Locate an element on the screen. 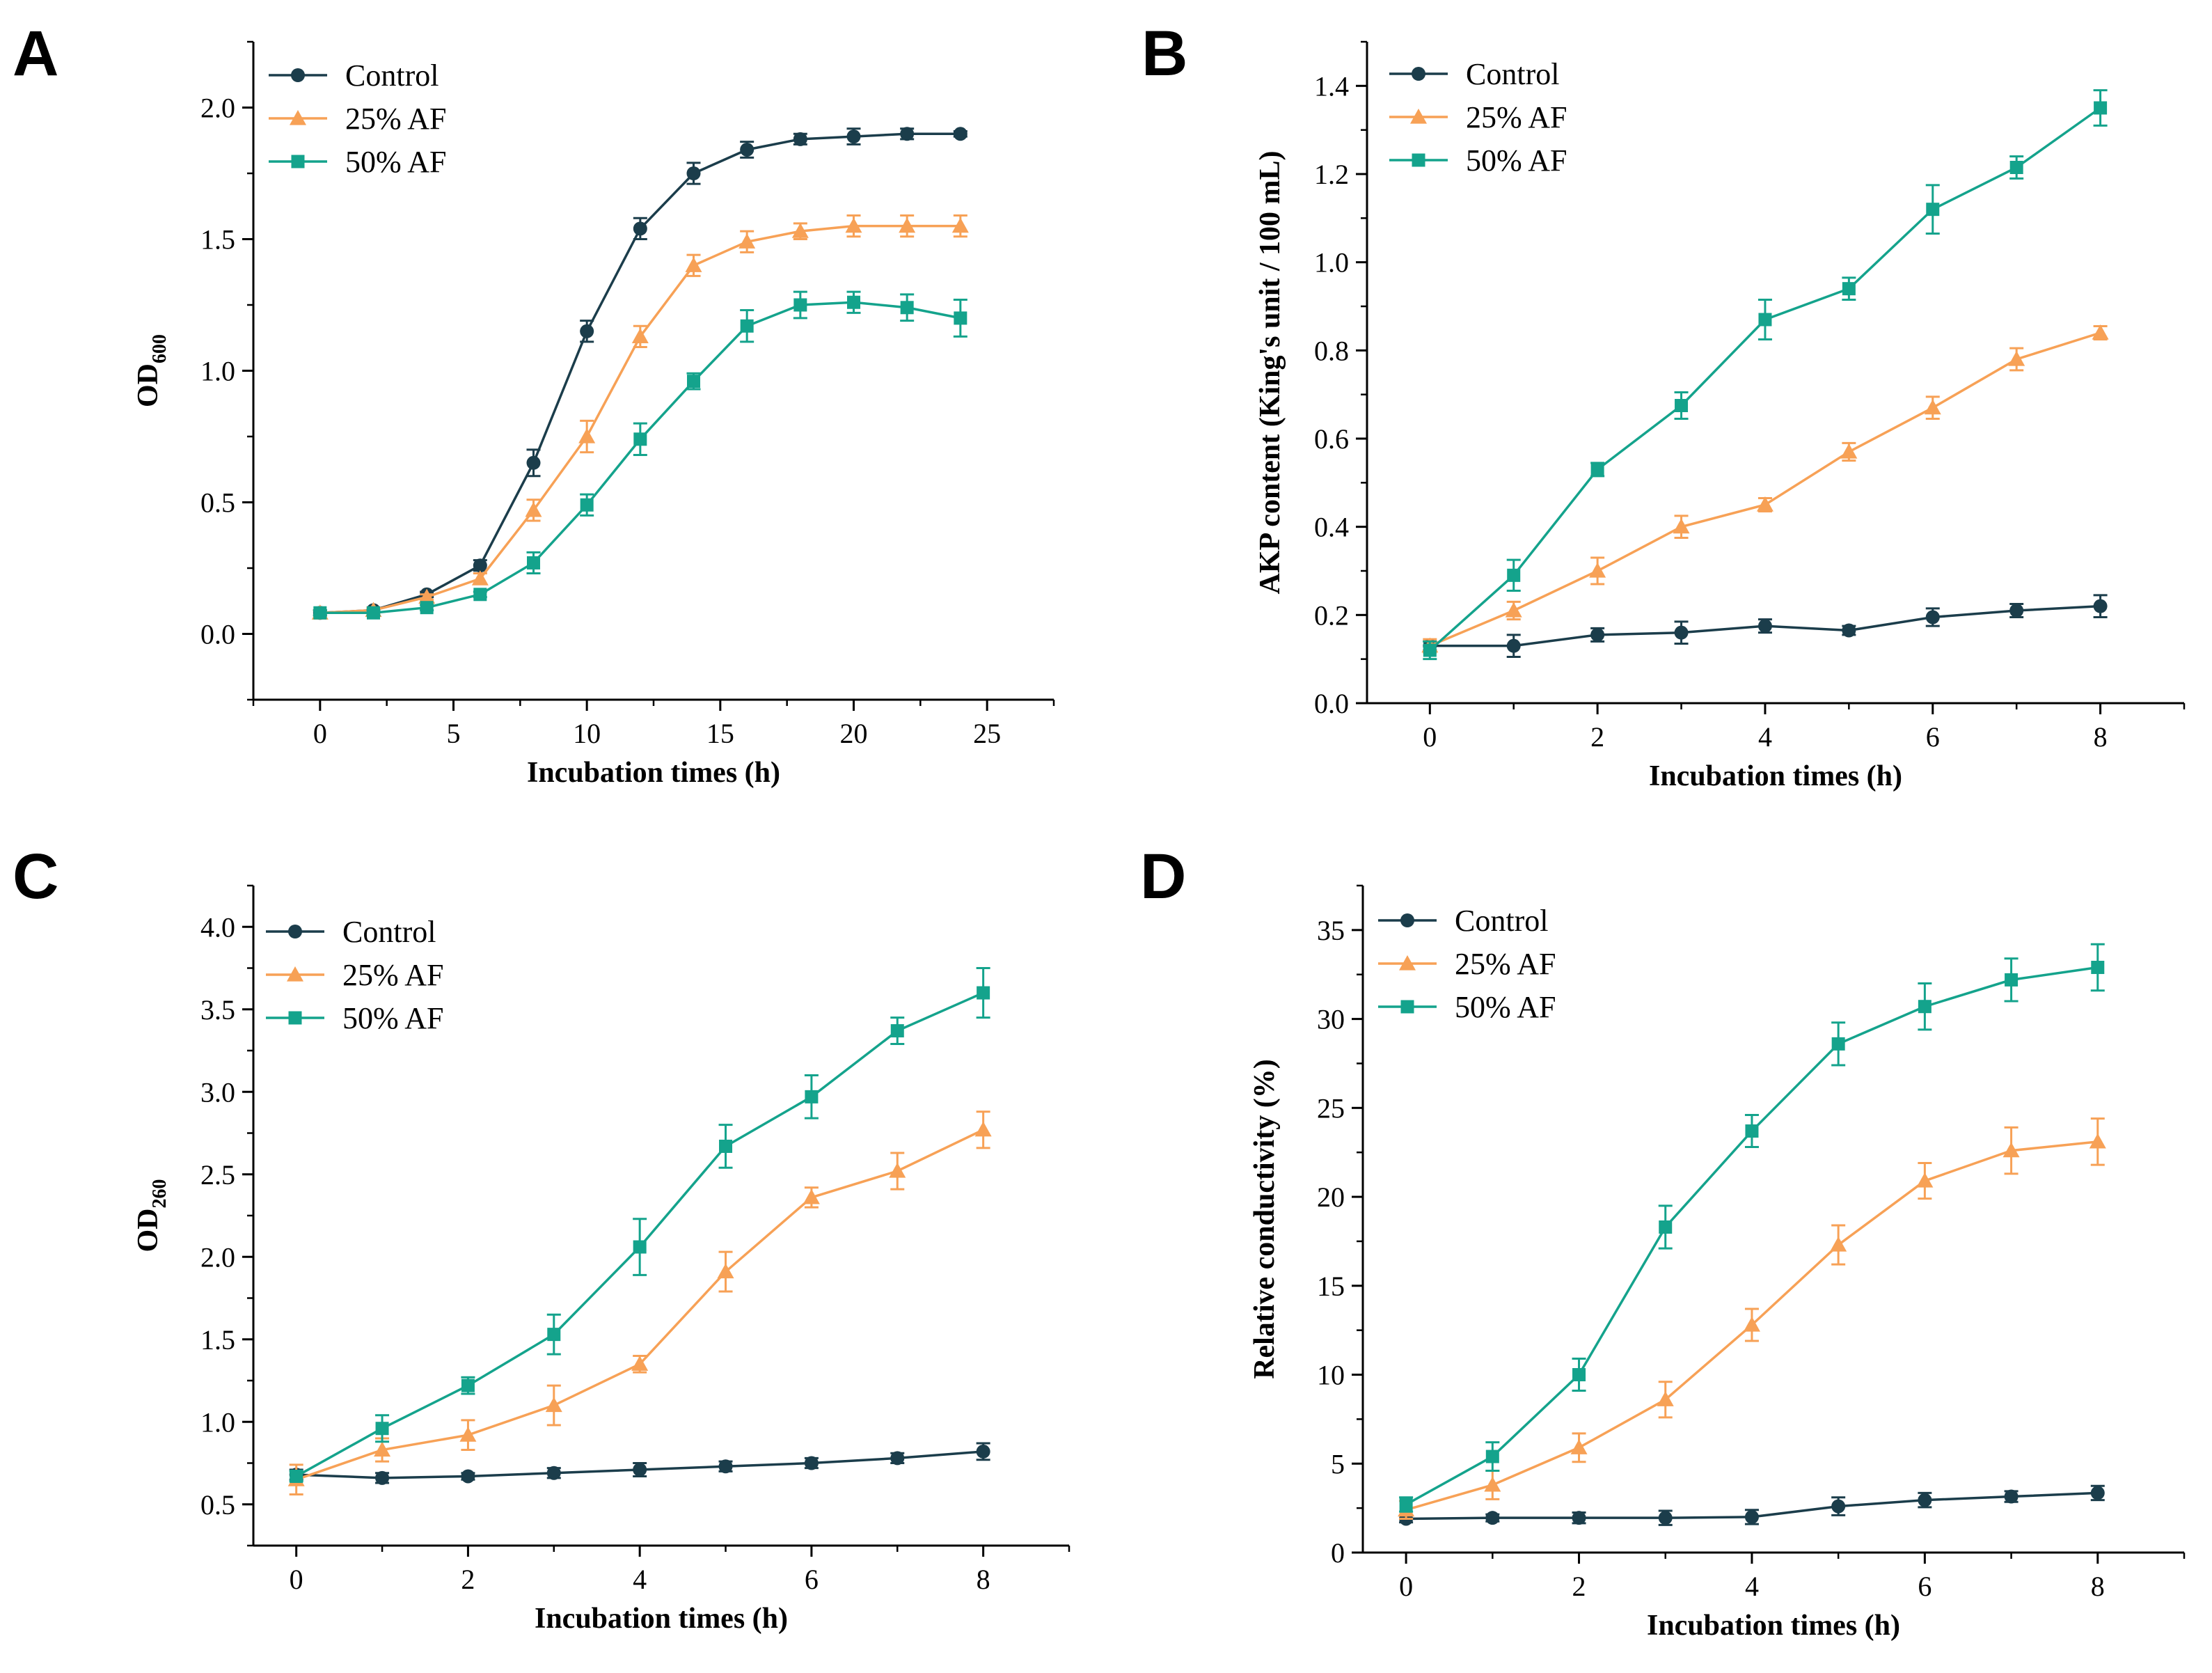 This screenshot has height=1673, width=2212. legend-label: 50% AF is located at coordinates (392, 1018).